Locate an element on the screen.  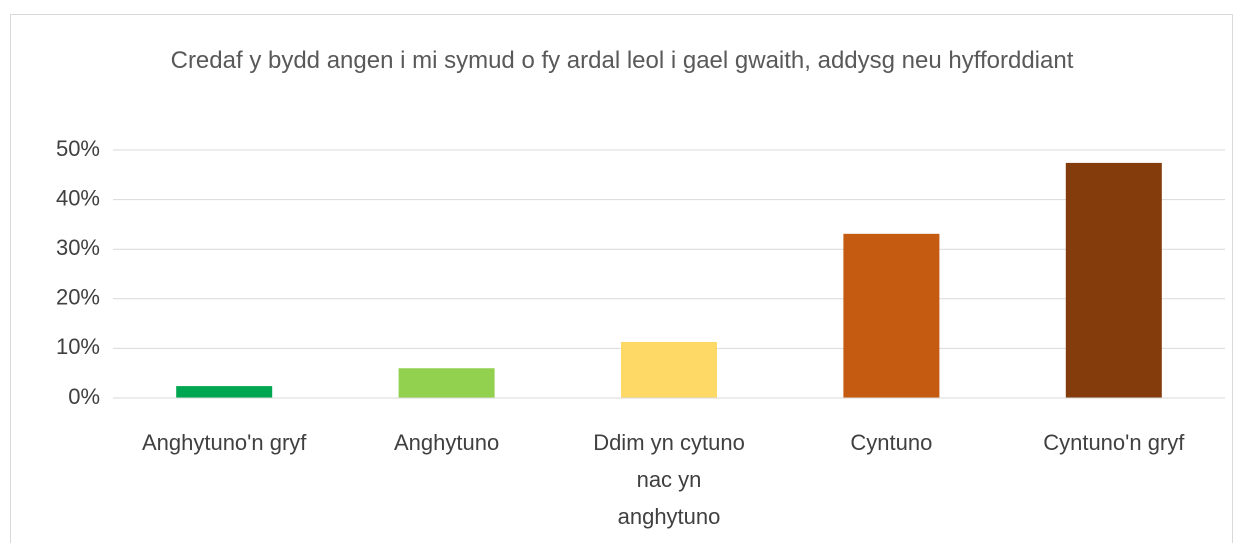
y-tick-label: 30% is located at coordinates (78, 247).